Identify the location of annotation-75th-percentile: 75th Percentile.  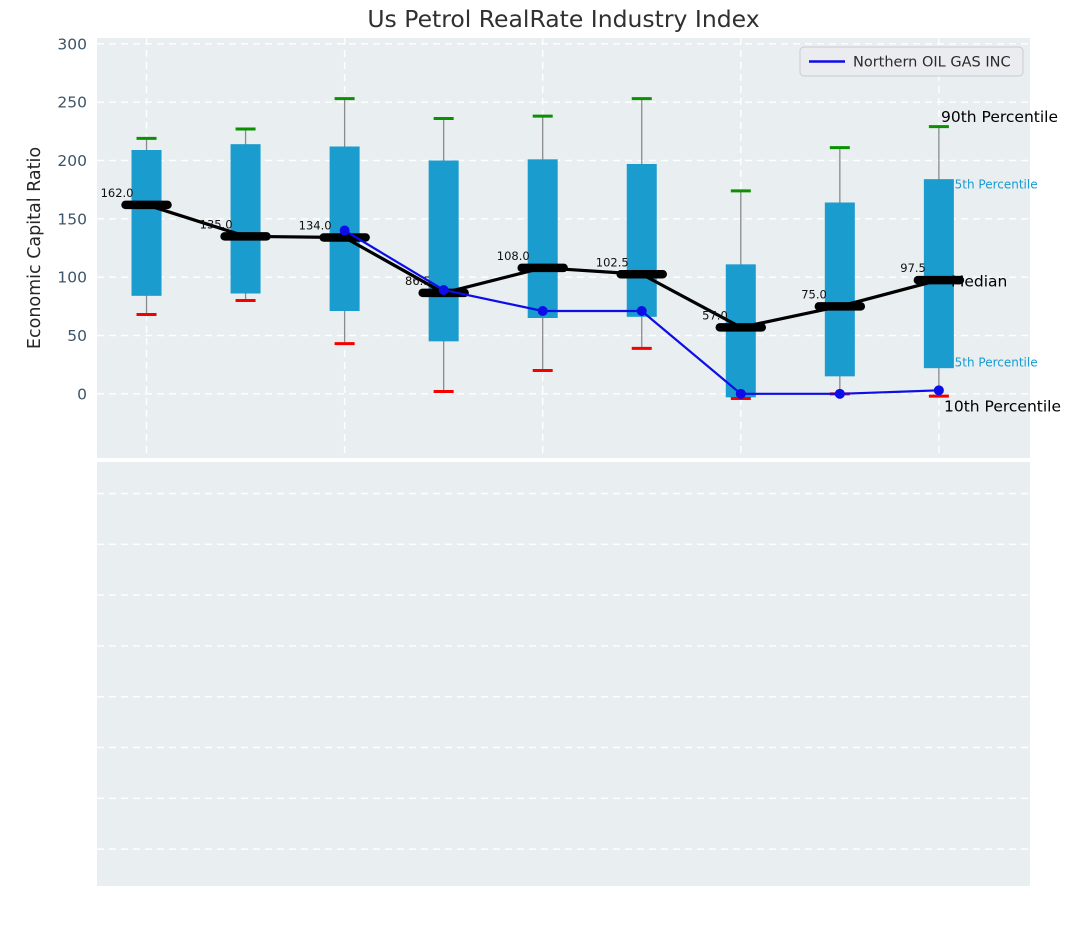
(992, 185).